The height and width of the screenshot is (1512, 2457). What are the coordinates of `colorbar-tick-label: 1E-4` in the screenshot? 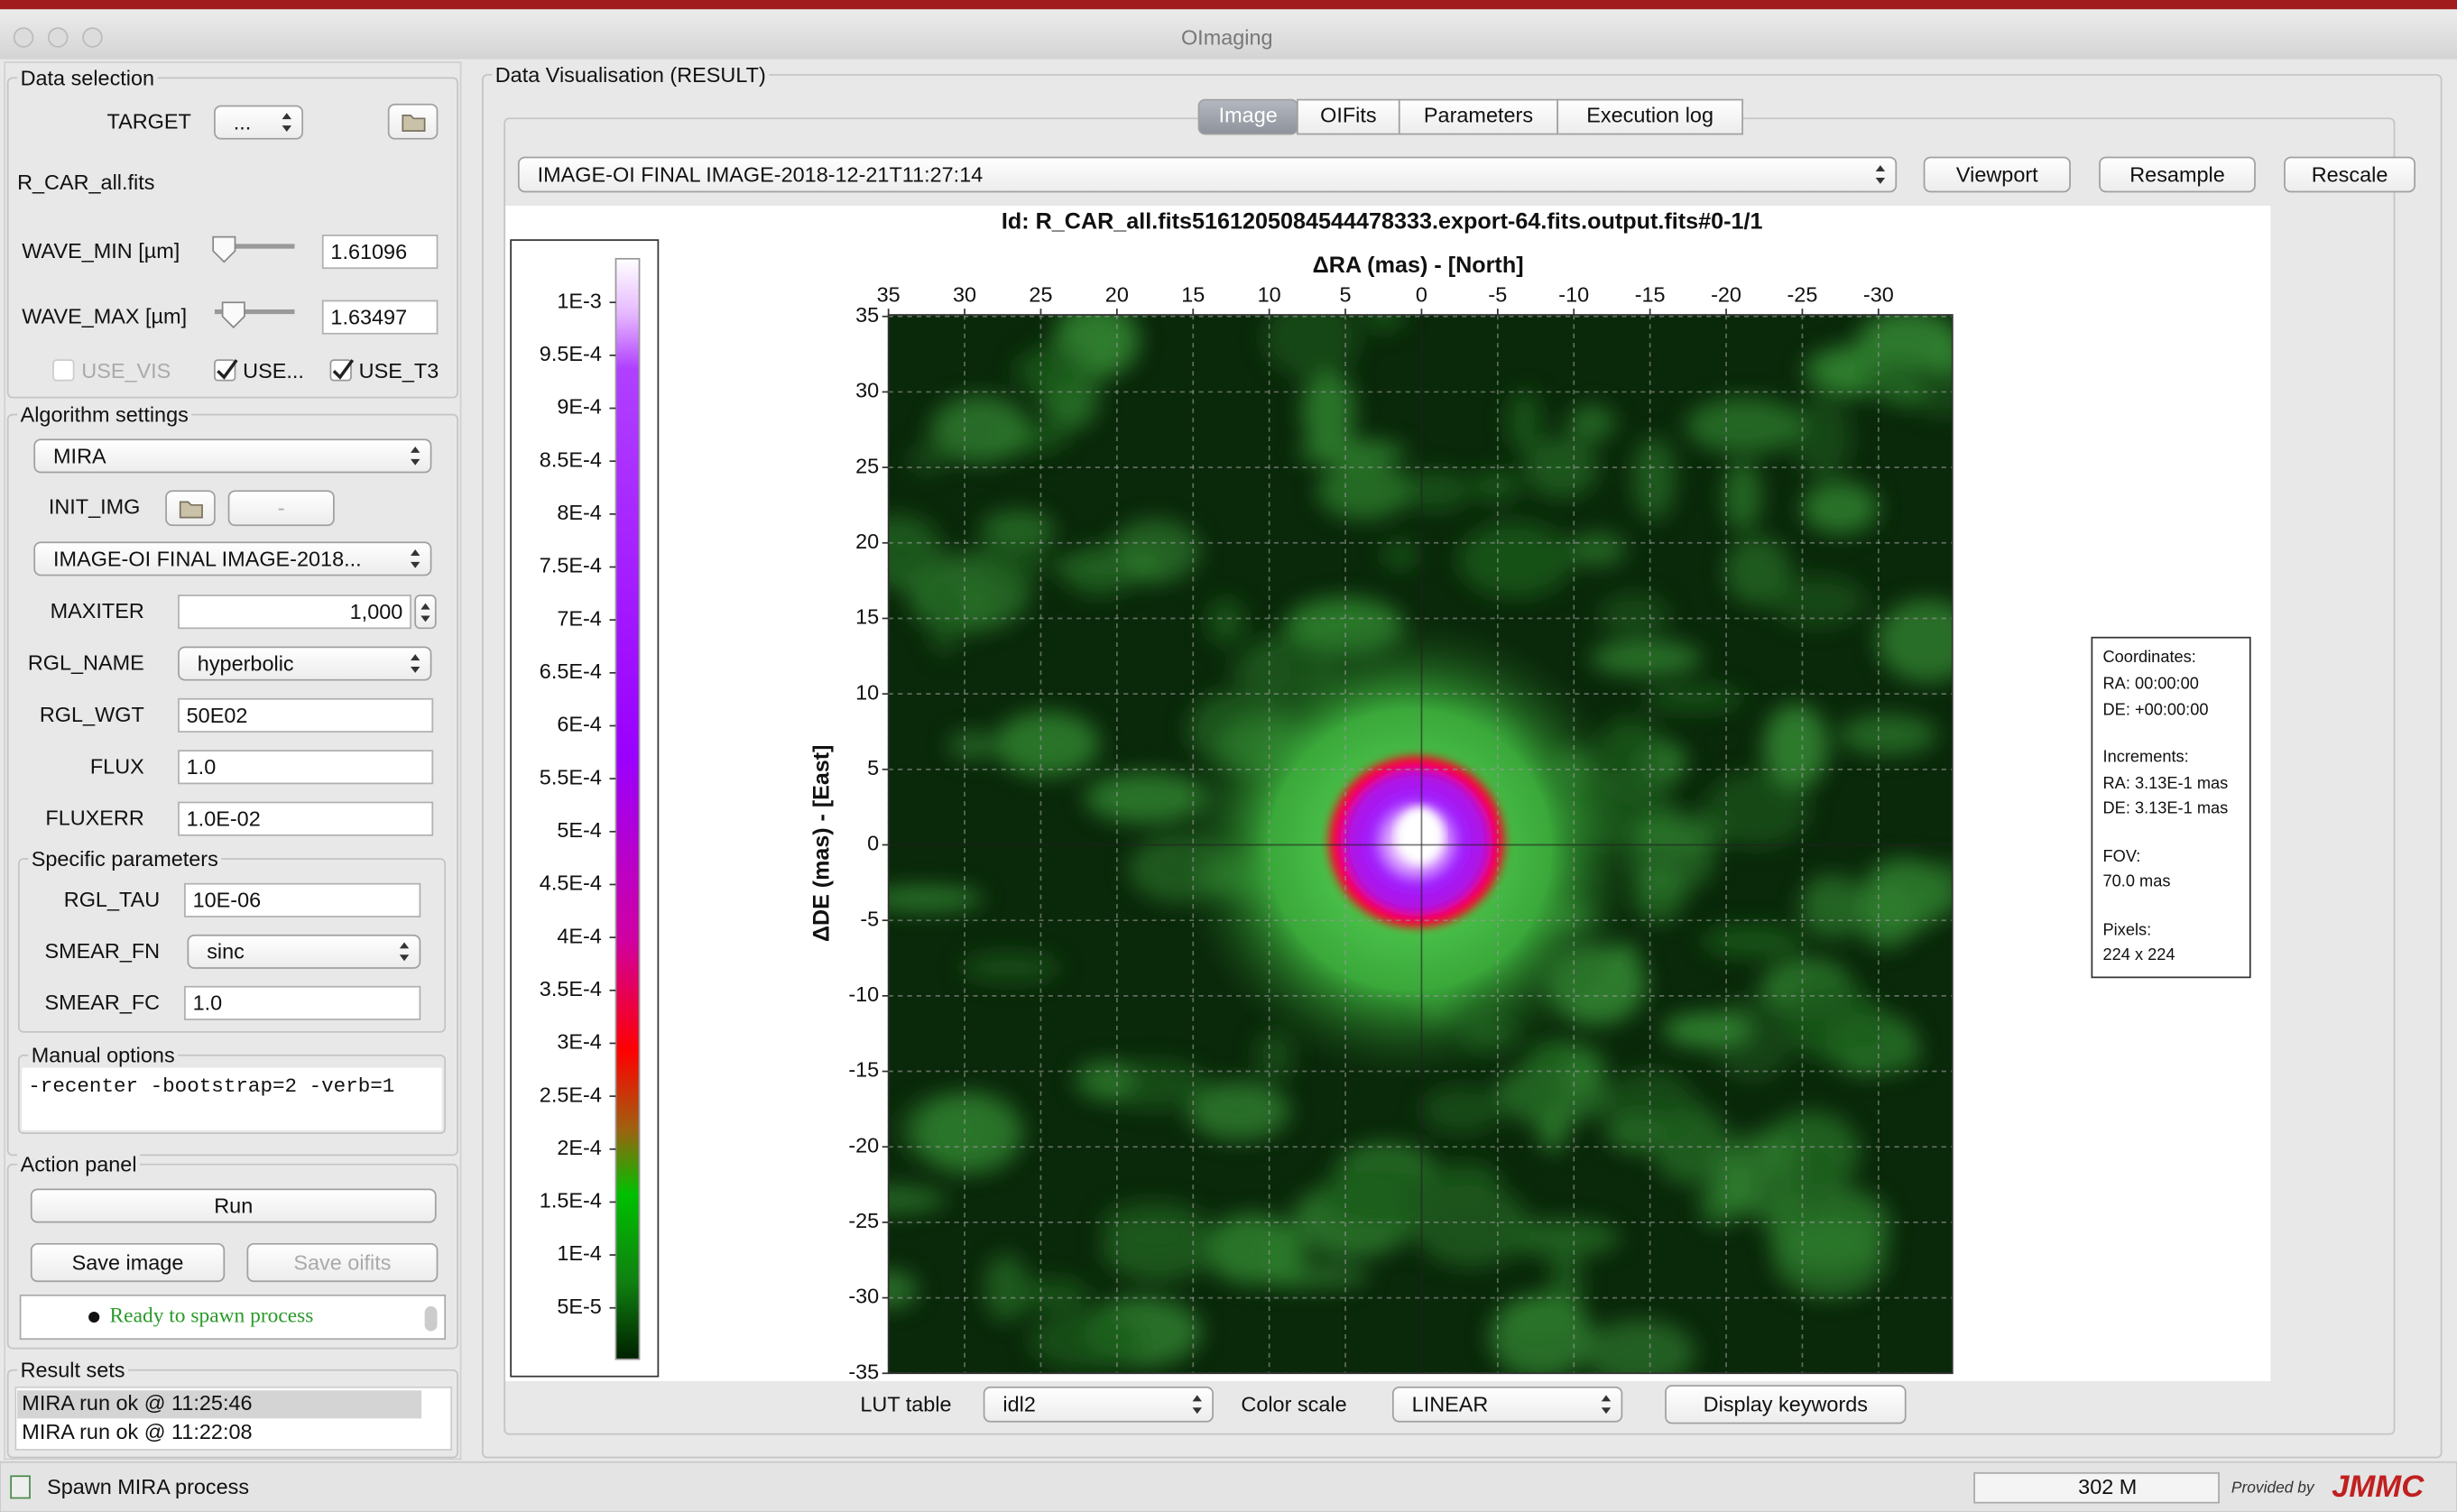 It's located at (579, 1253).